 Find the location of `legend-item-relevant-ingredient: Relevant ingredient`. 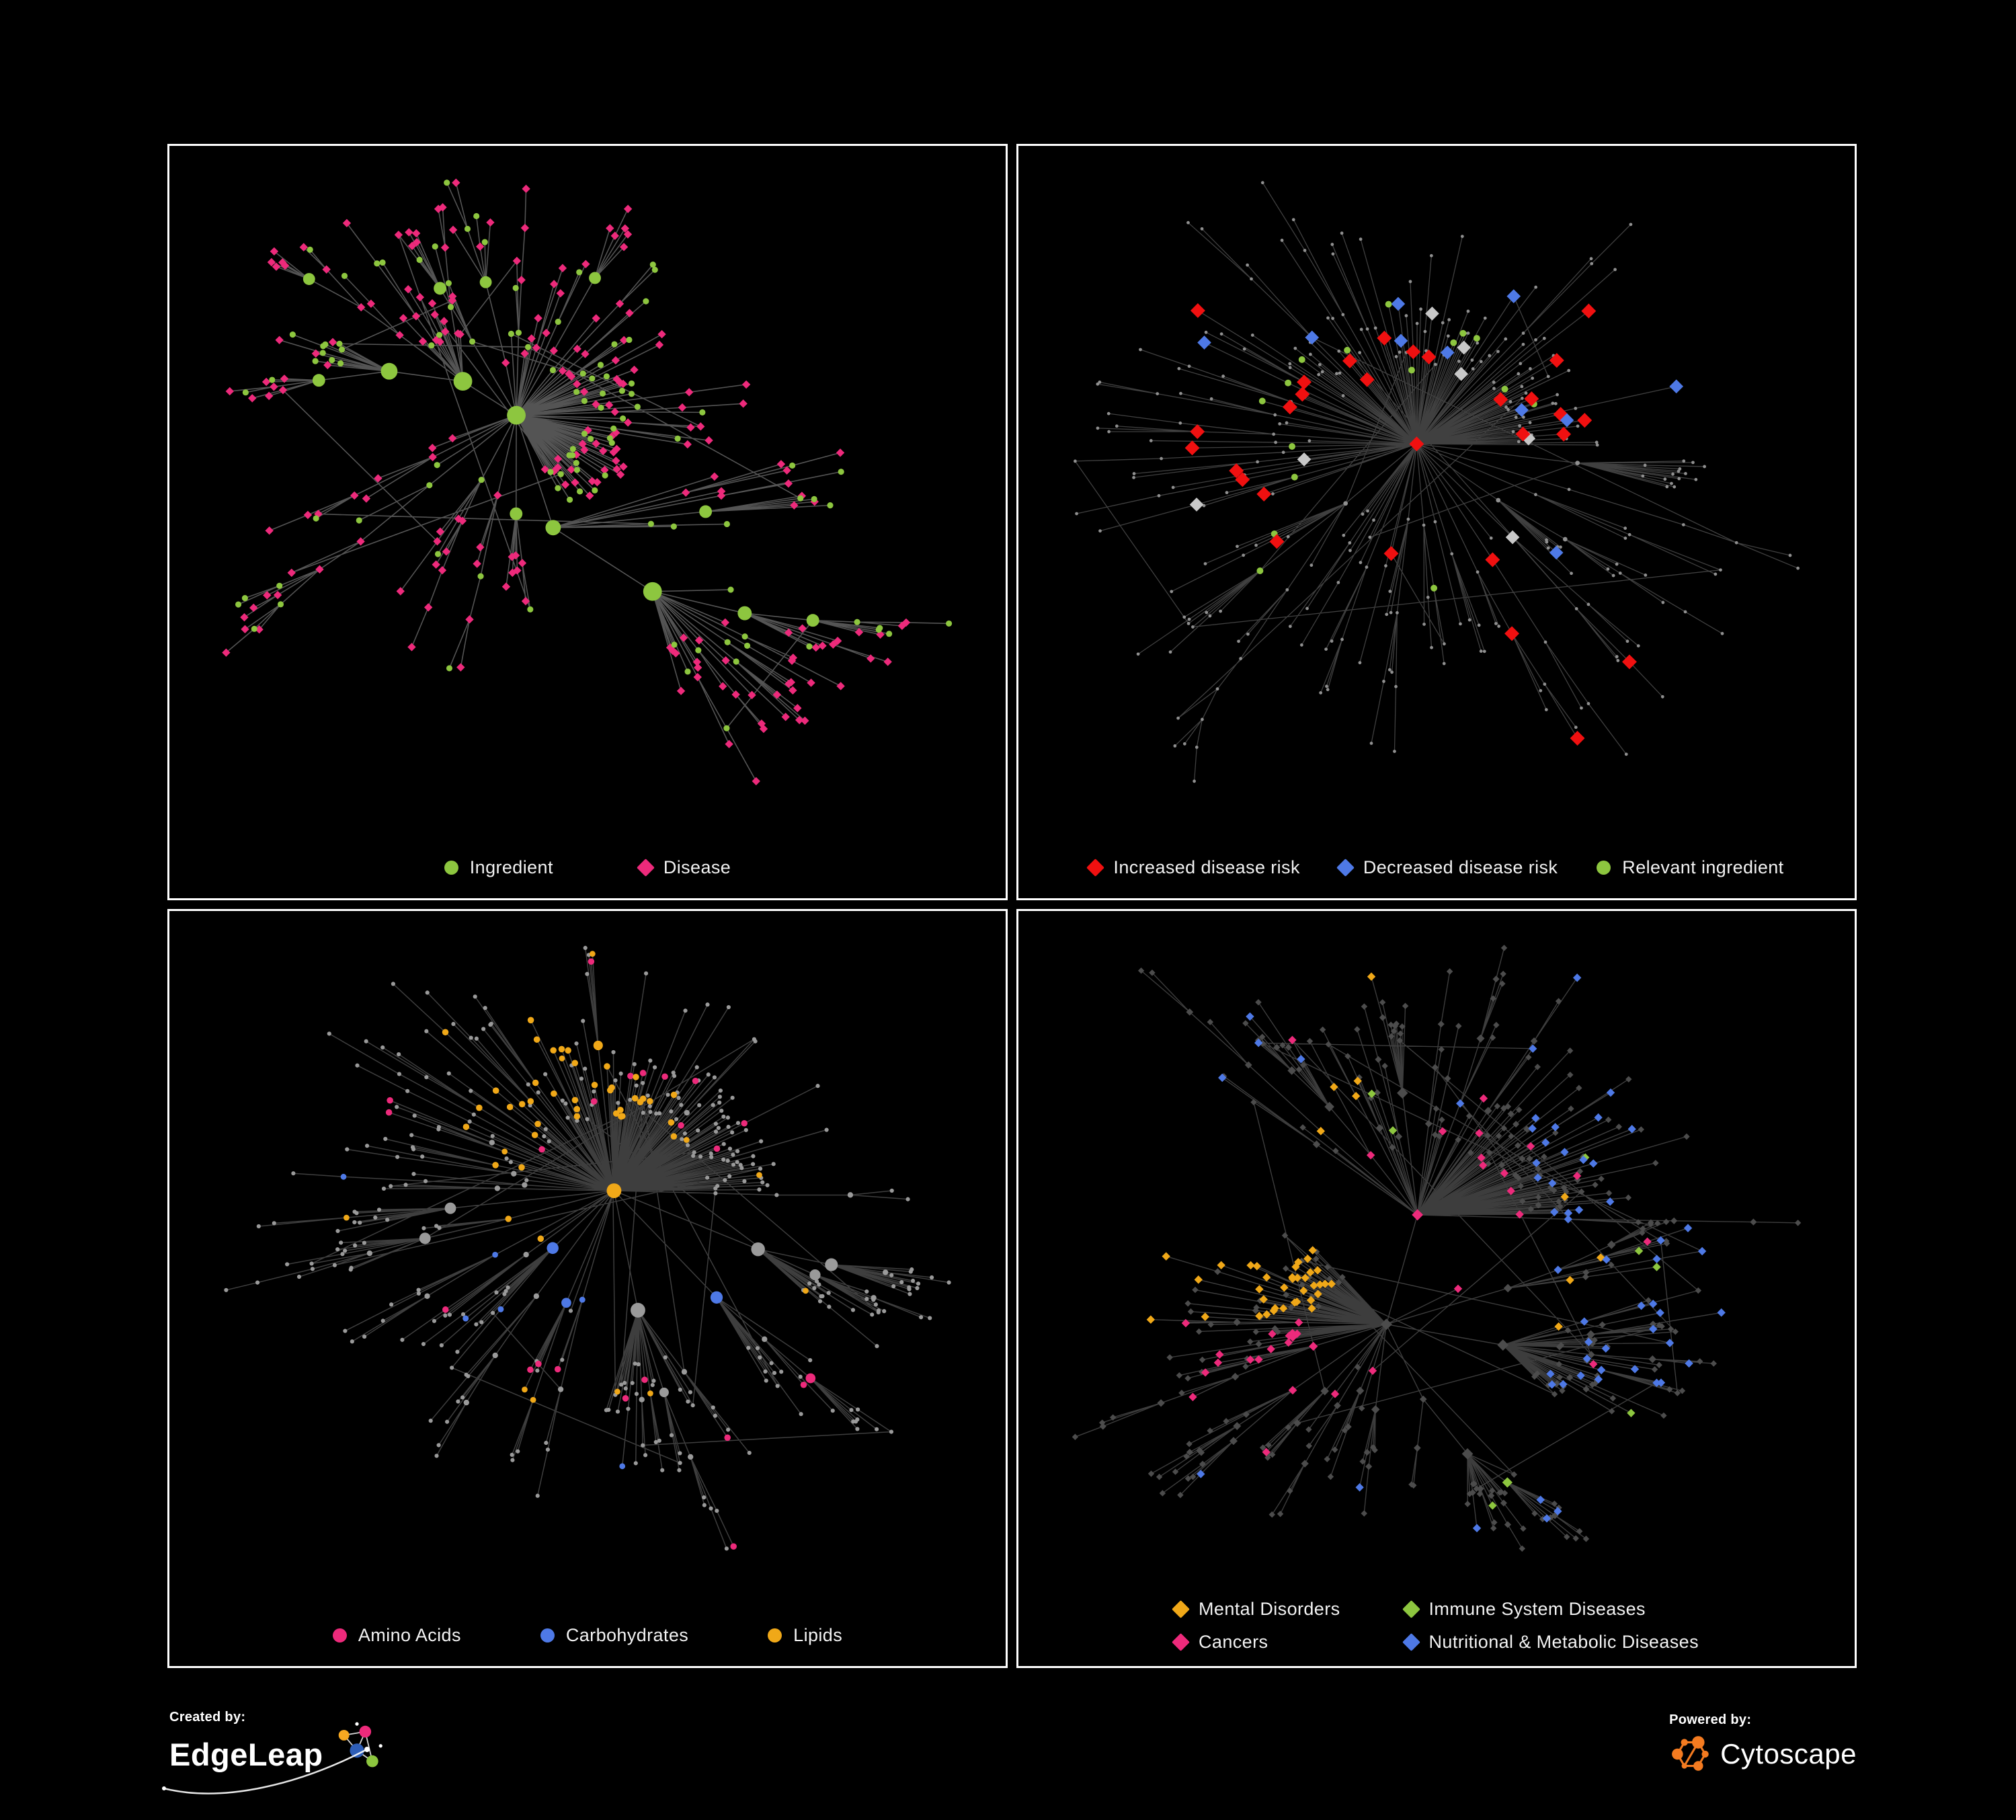

legend-item-relevant-ingredient: Relevant ingredient is located at coordinates (1690, 867).